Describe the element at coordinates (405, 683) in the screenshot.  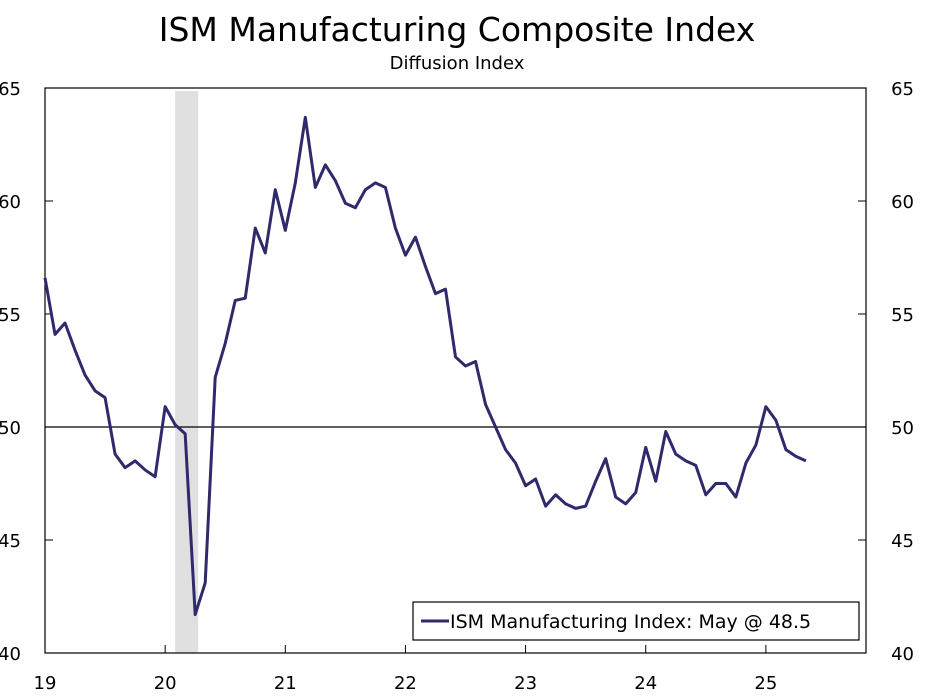
I see `x-tick-label: 22` at that location.